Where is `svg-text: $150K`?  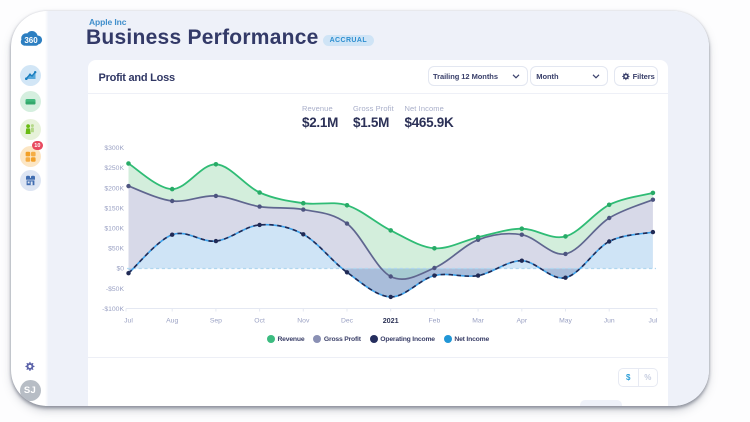 svg-text: $150K is located at coordinates (114, 208).